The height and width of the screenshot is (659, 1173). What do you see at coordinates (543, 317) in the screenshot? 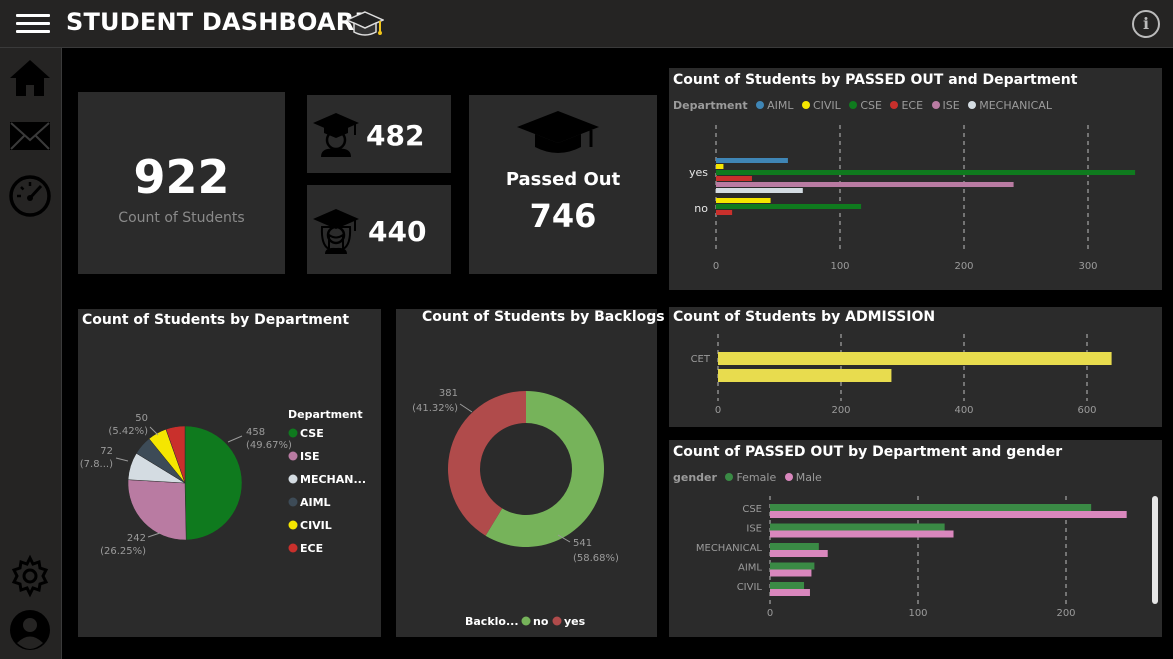
I see `chart-title: Count of Students by Backlogs` at bounding box center [543, 317].